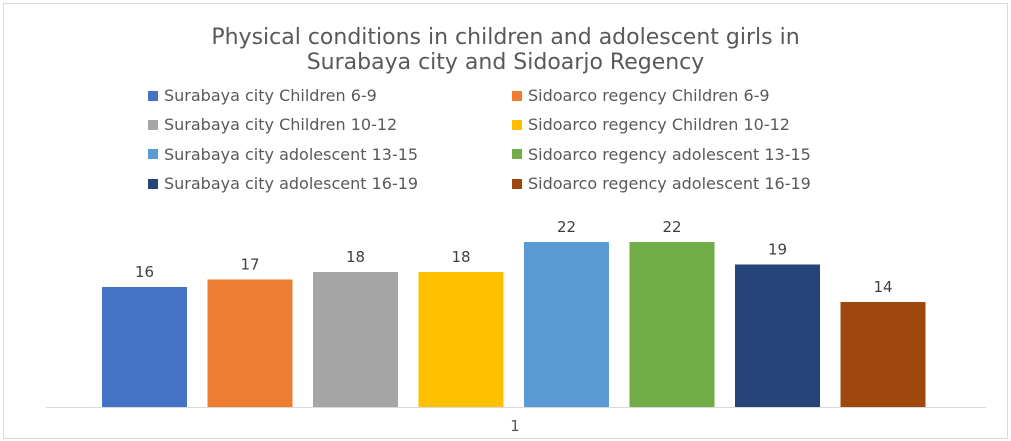  Describe the element at coordinates (272, 125) in the screenshot. I see `legend-item: Surabaya city Children 10-12` at that location.